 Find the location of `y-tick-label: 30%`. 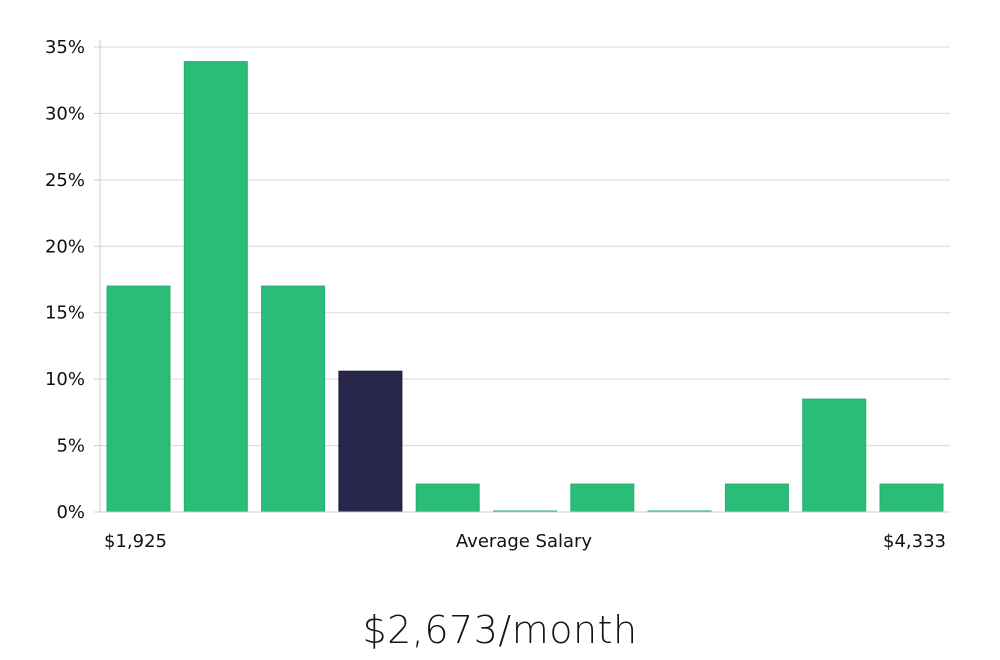

y-tick-label: 30% is located at coordinates (65, 113).